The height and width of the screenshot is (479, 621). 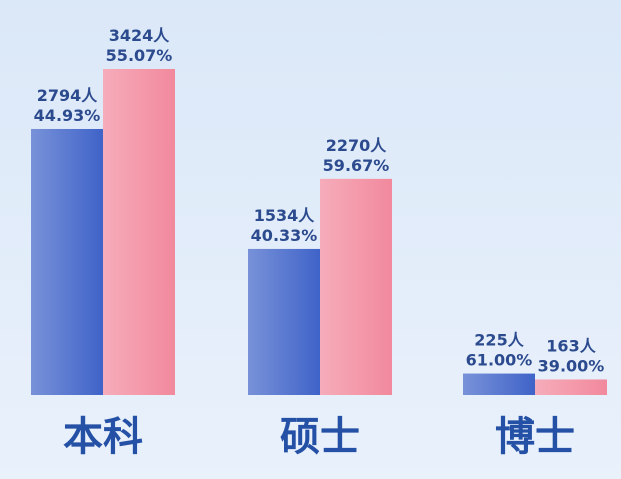 What do you see at coordinates (571, 365) in the screenshot?
I see `share-label: 39.00%` at bounding box center [571, 365].